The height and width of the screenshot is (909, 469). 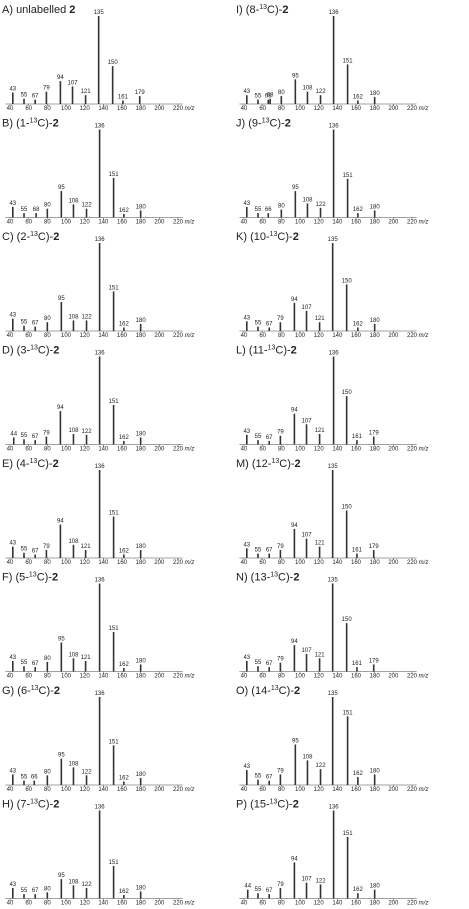 What do you see at coordinates (8, 237) in the screenshot?
I see `panel-letter: C)` at bounding box center [8, 237].